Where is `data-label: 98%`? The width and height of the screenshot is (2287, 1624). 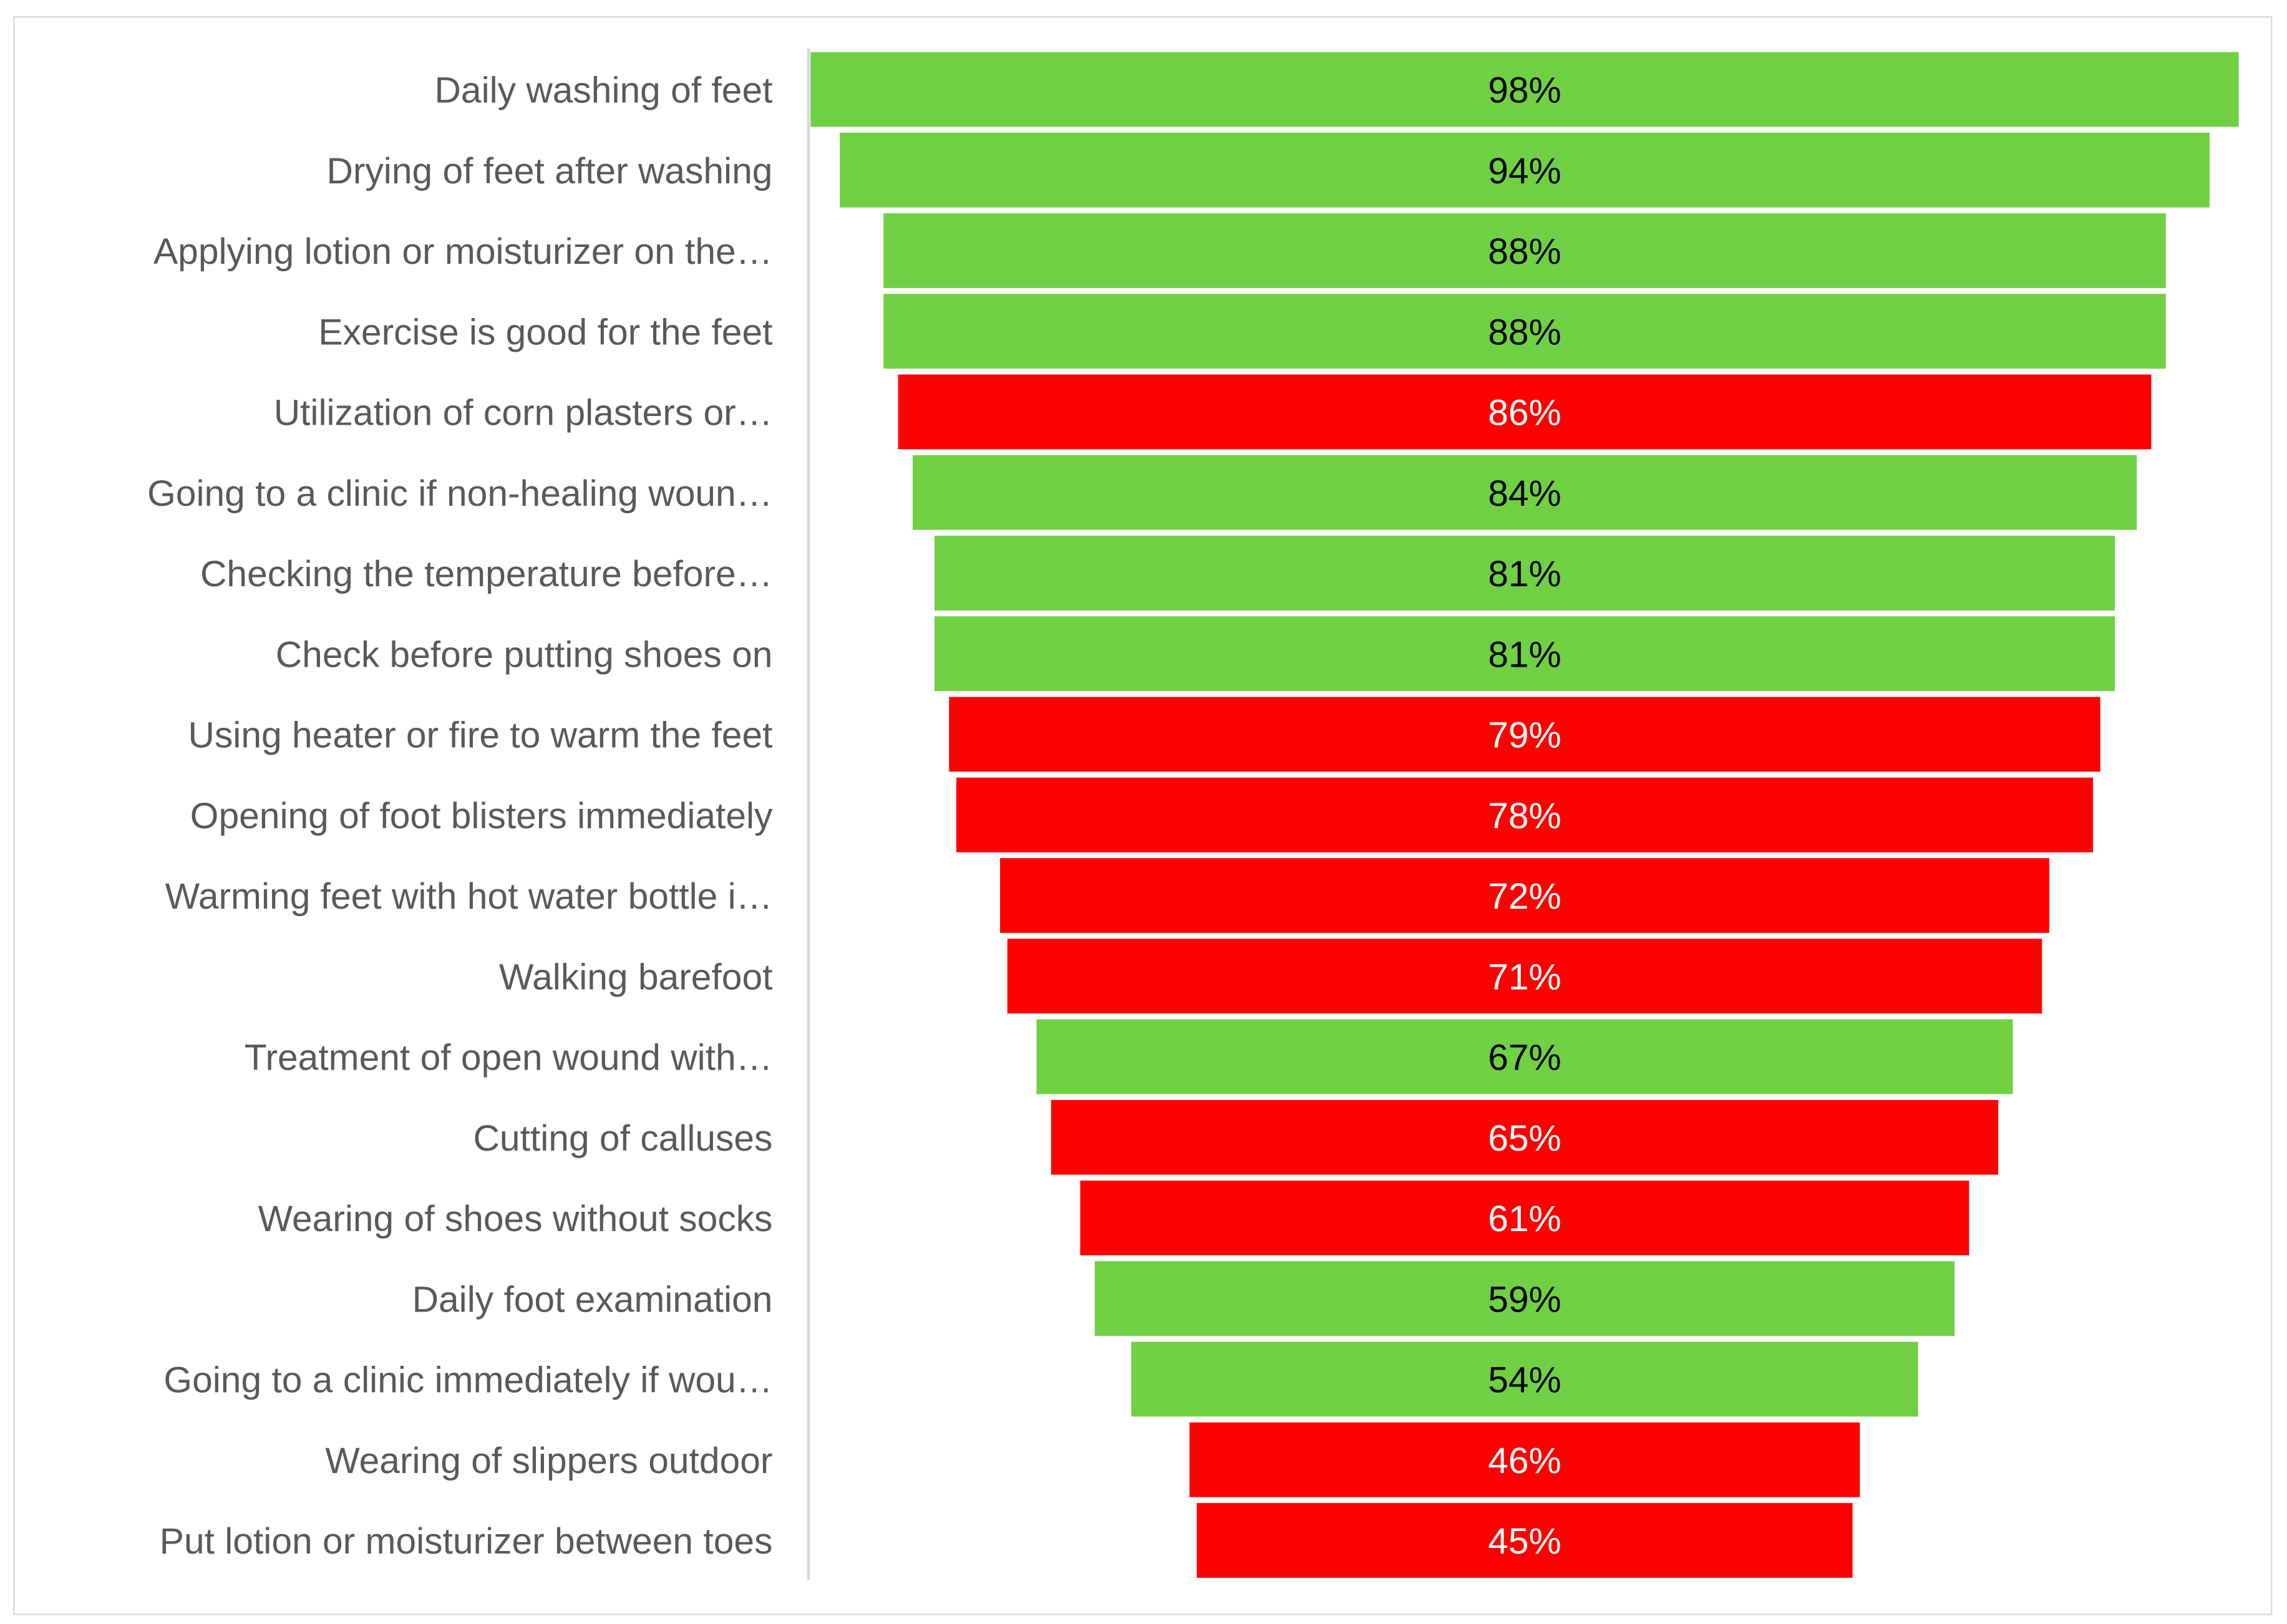
data-label: 98% is located at coordinates (1524, 90).